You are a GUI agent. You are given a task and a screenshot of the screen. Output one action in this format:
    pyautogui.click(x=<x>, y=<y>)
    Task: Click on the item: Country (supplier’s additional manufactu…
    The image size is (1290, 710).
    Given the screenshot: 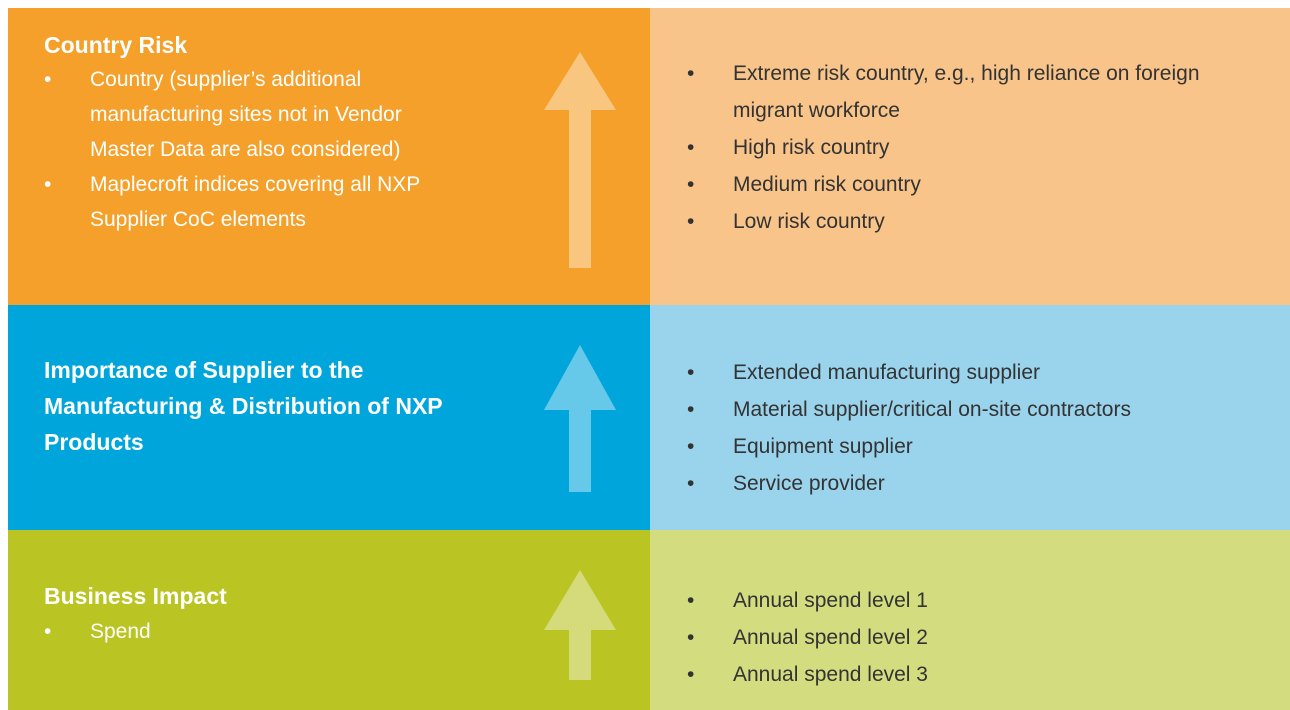 What is the action you would take?
    pyautogui.click(x=254, y=114)
    